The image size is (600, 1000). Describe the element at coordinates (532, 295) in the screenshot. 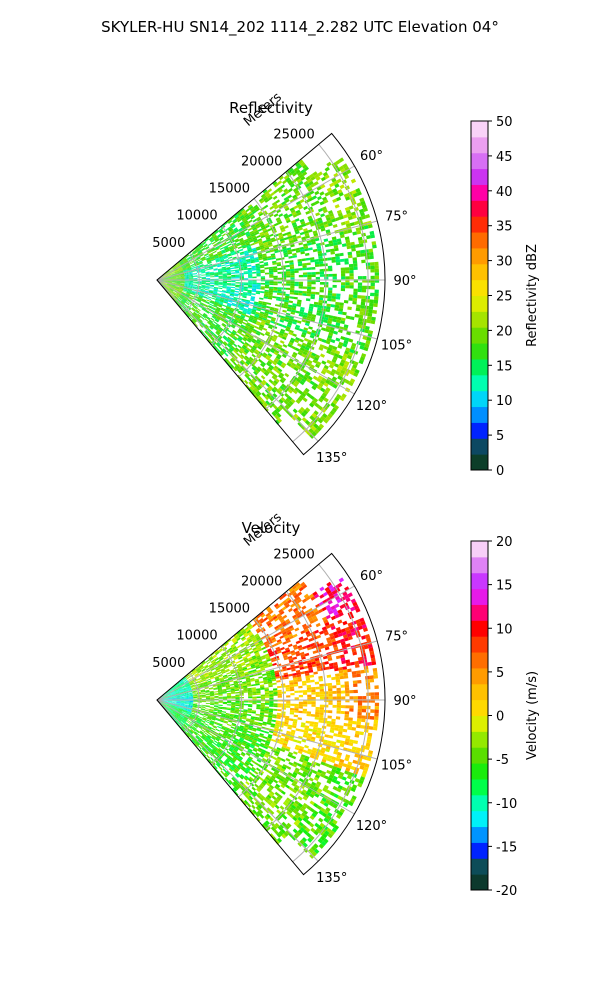

I see `colorbar-label: Reflectivity dBZ` at that location.